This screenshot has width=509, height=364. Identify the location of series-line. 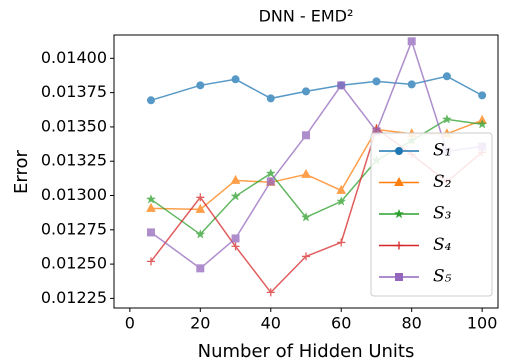
(316, 88).